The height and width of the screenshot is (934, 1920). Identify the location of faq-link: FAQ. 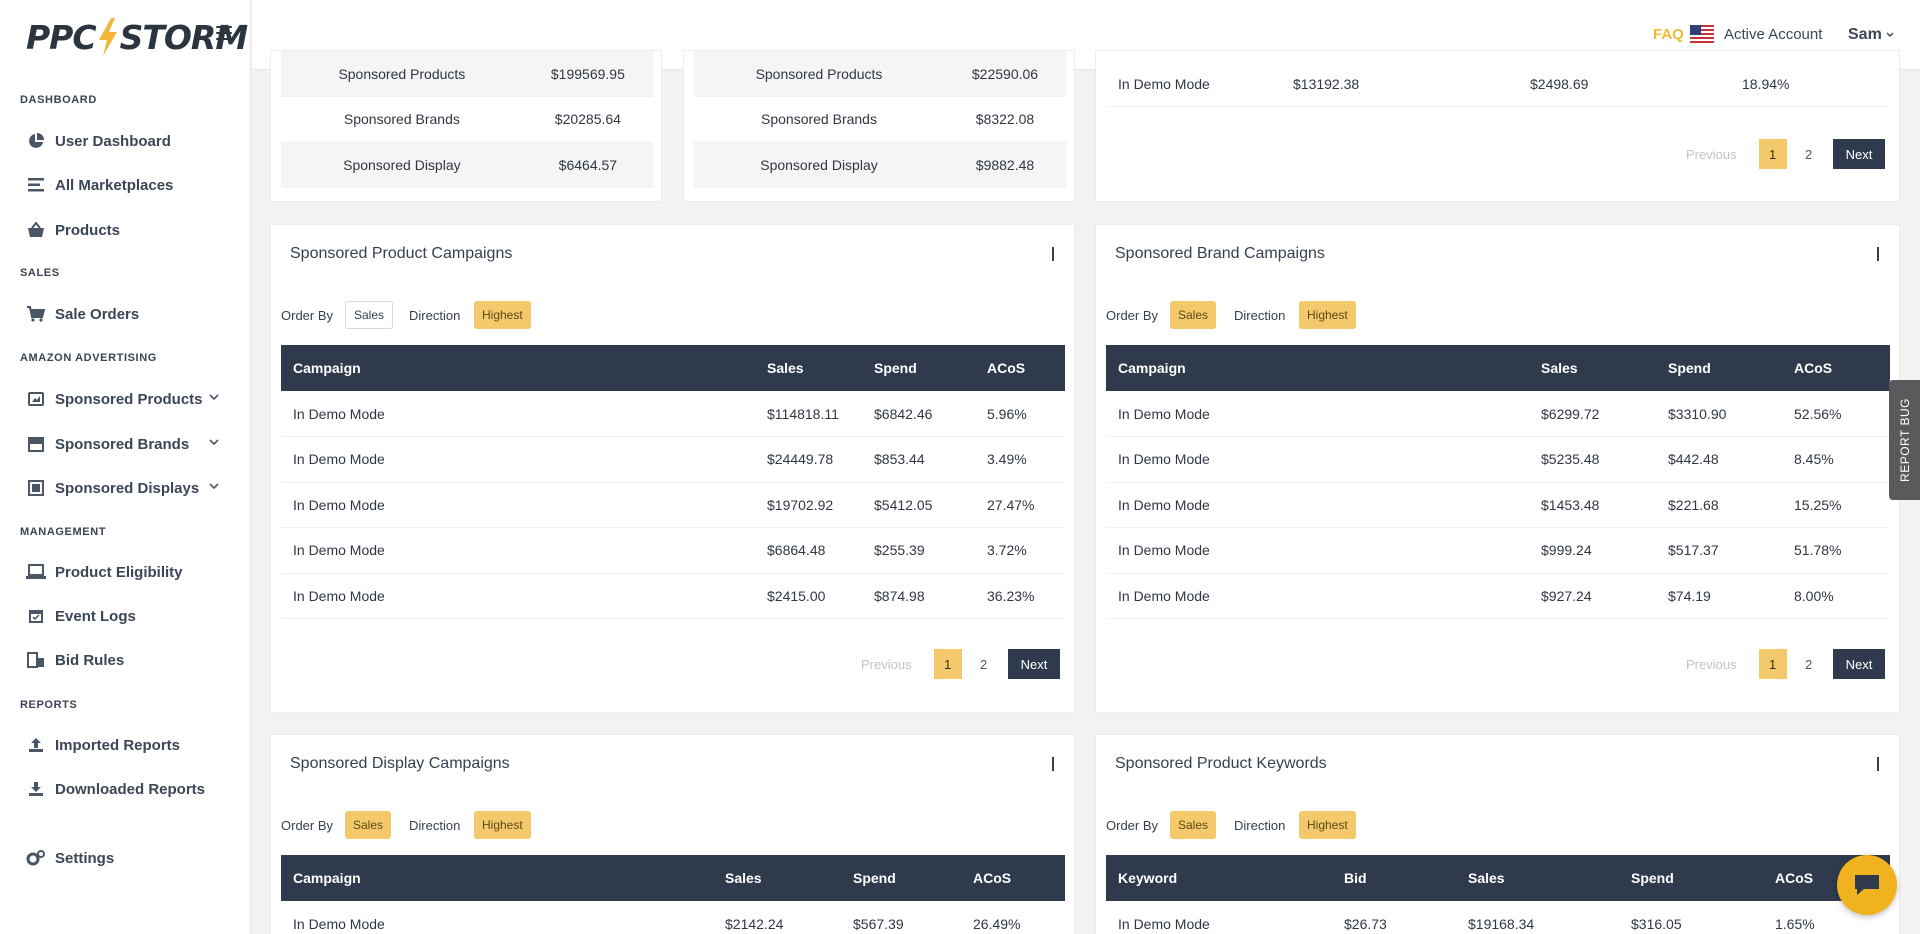
(1668, 34).